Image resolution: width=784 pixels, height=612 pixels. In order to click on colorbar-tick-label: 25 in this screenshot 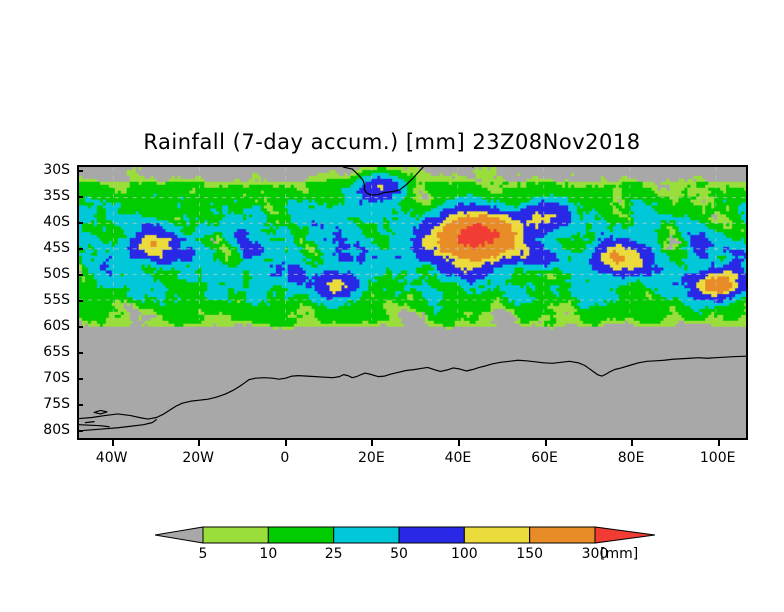, I will do `click(333, 554)`.